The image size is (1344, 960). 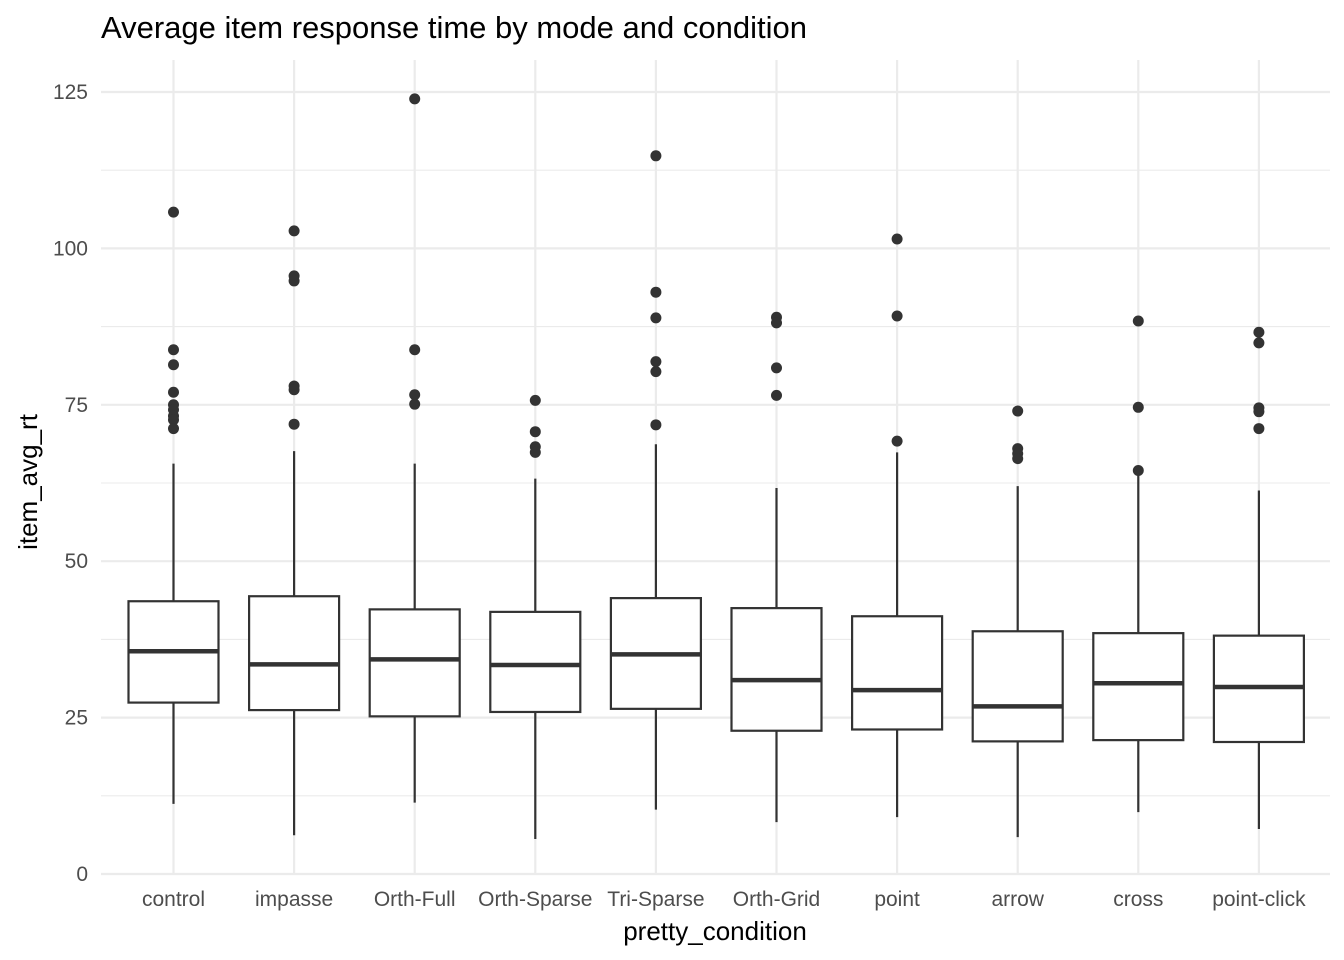 I want to click on y-axis-title: item_avg_rt, so click(x=28, y=481).